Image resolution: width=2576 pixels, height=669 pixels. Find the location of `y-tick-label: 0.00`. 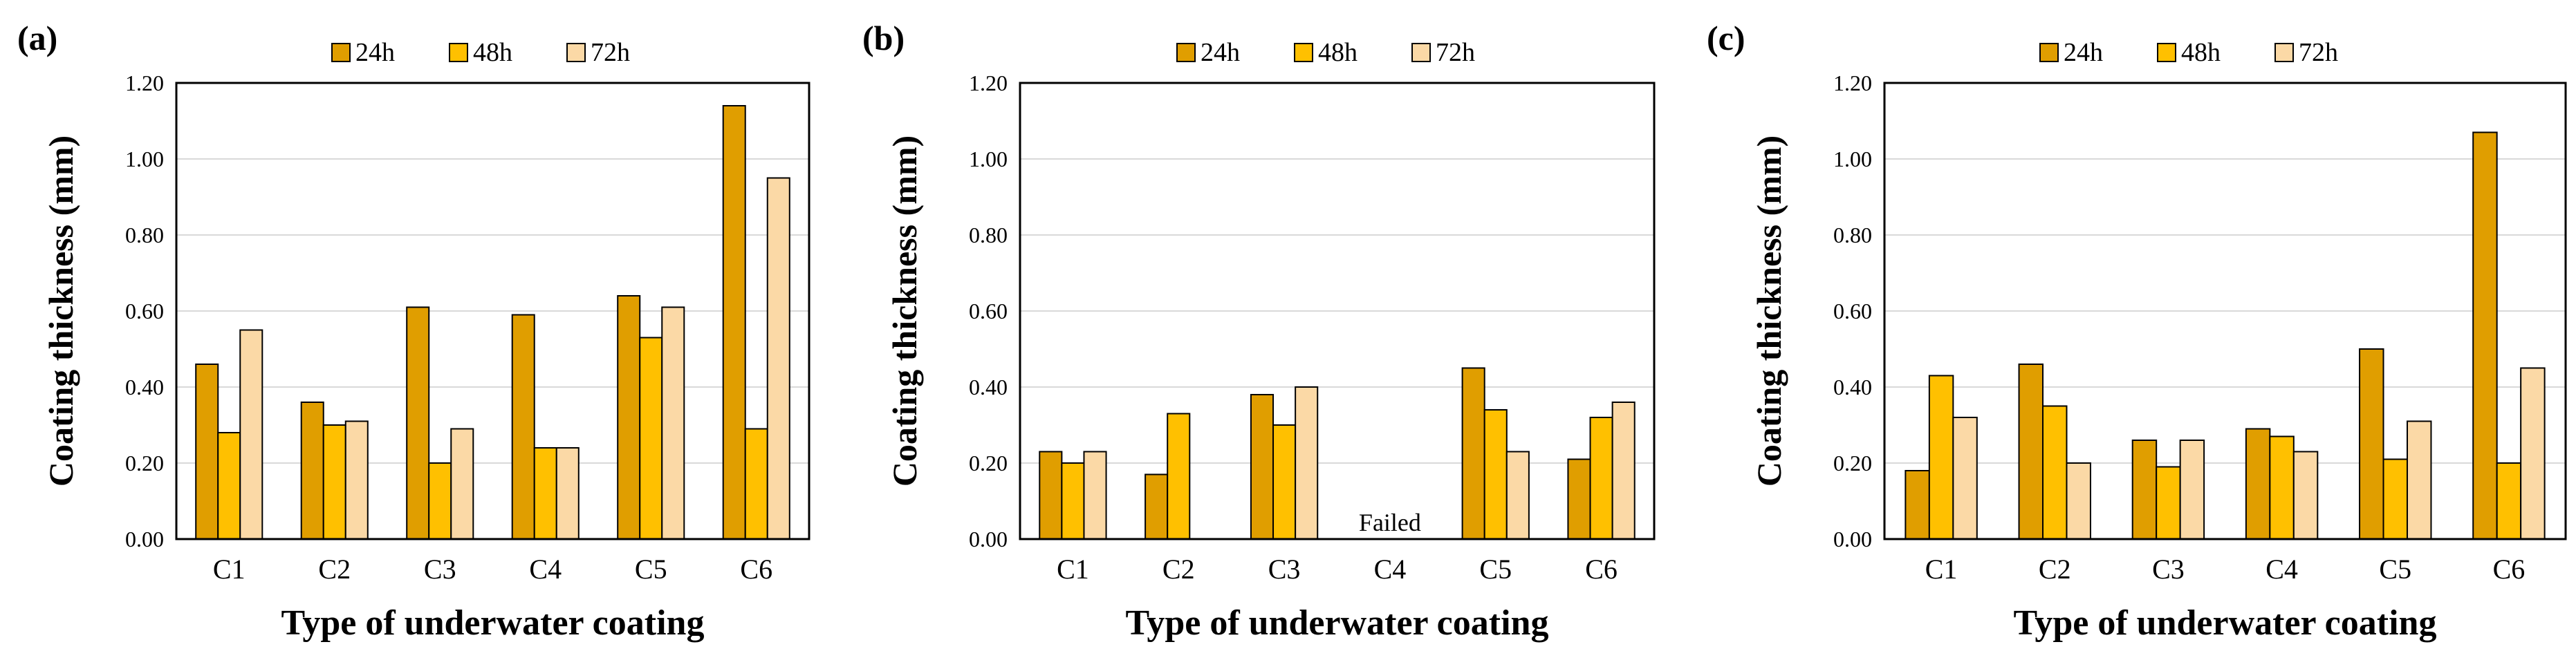

y-tick-label: 0.00 is located at coordinates (144, 539).